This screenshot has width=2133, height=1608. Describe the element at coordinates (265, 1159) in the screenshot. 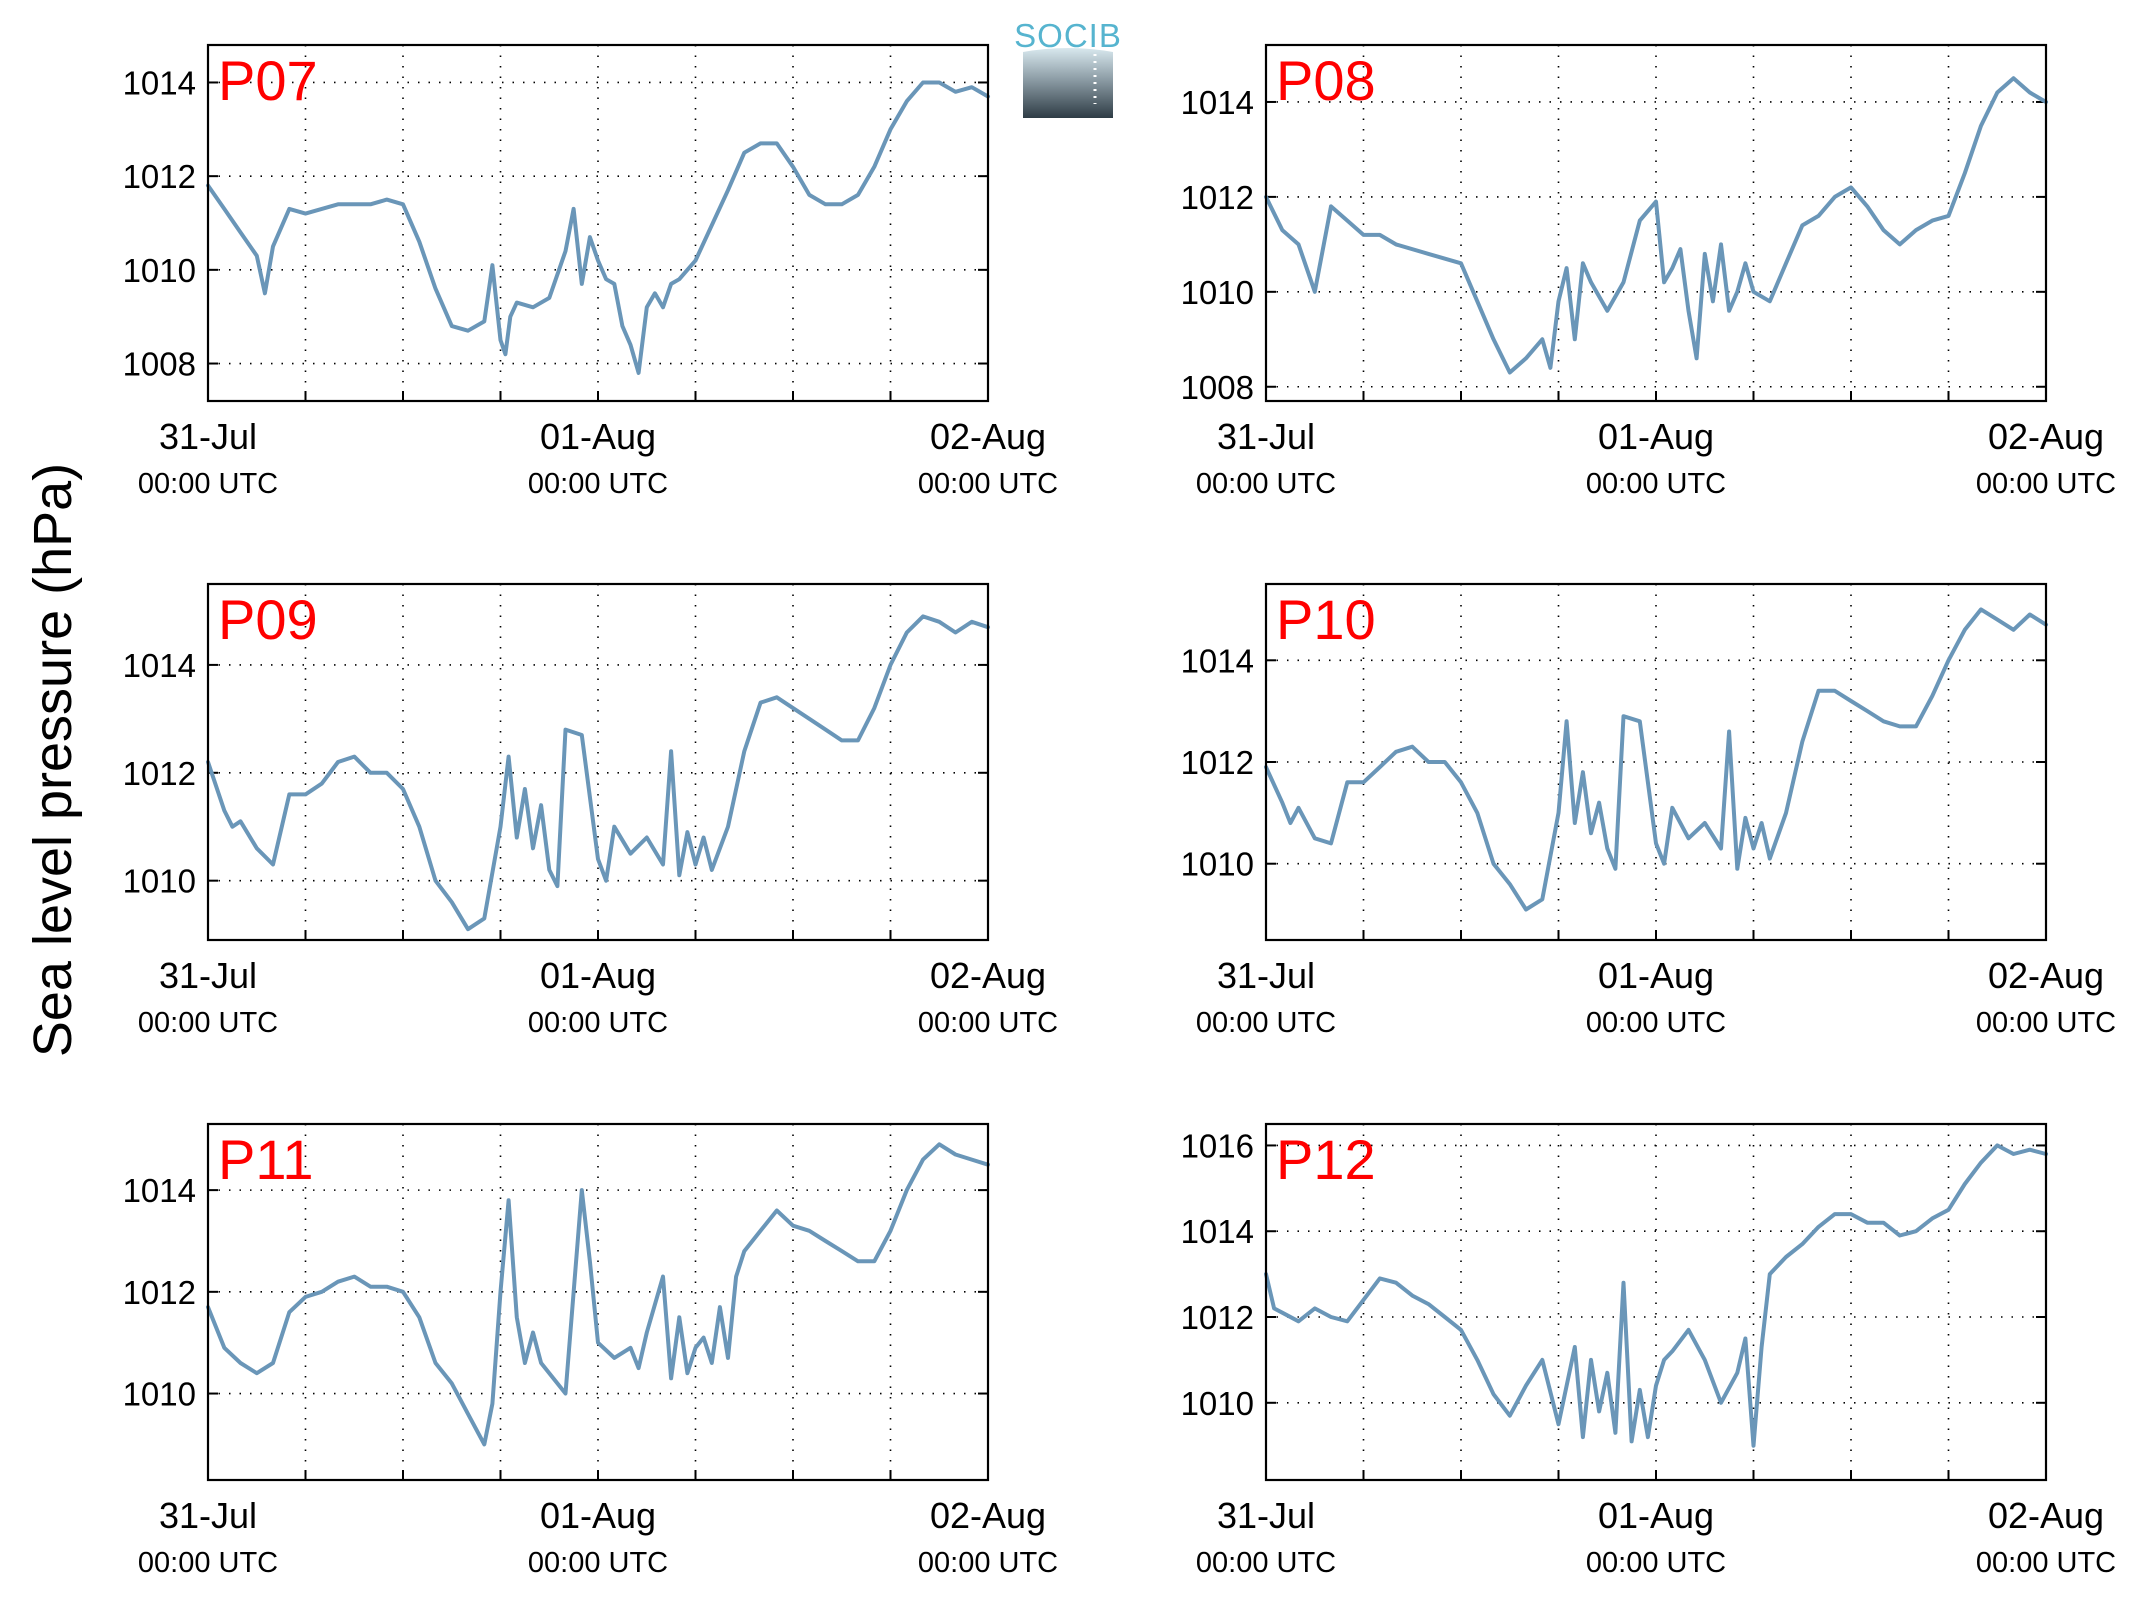

I see `panel-label: P11` at that location.